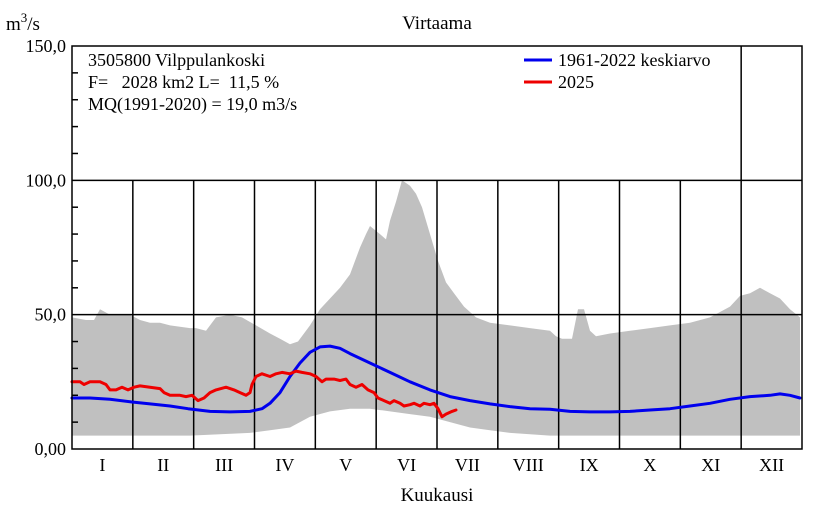 The image size is (840, 520). I want to click on month-label: II, so click(163, 465).